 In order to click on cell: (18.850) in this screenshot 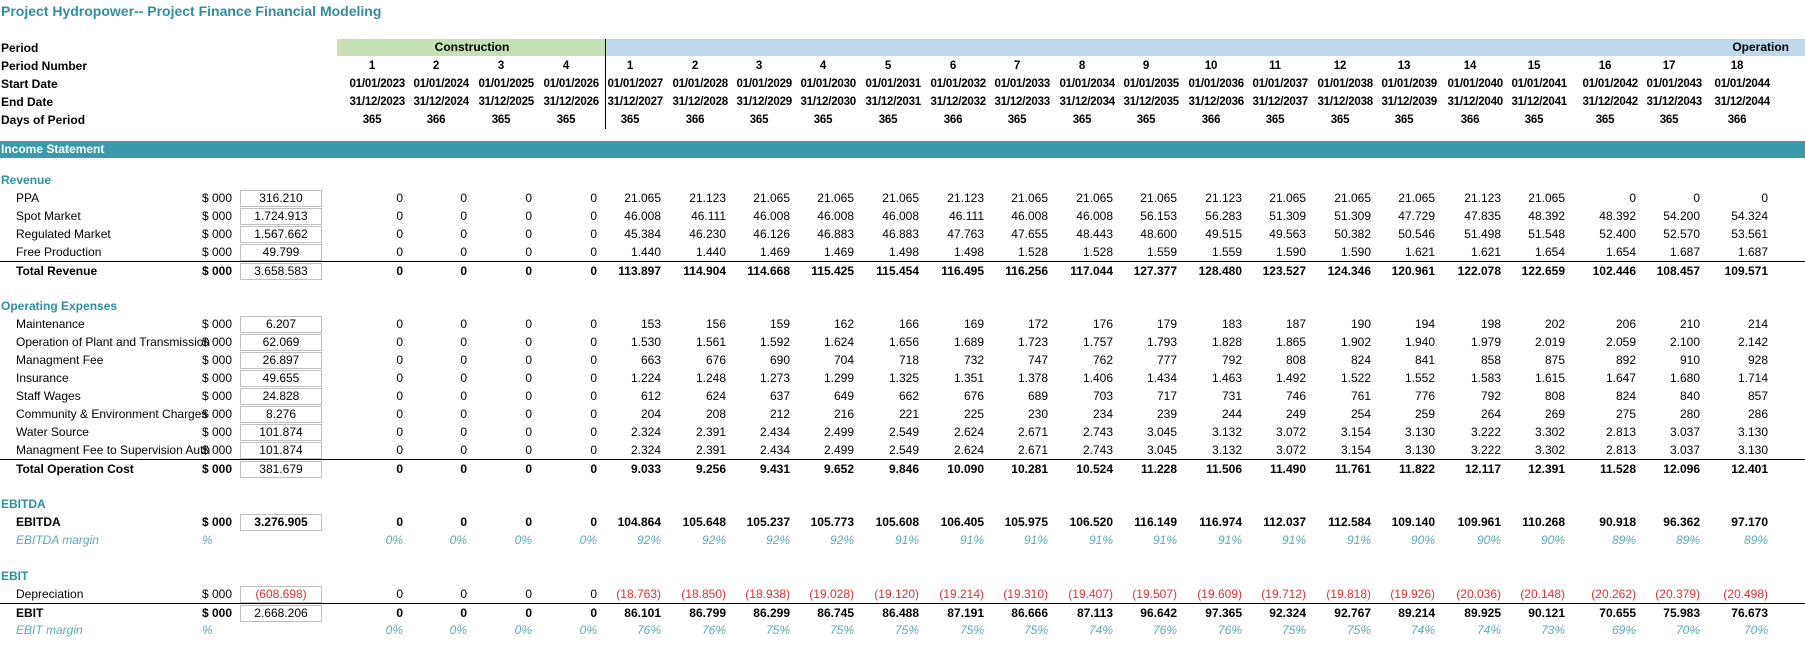, I will do `click(703, 594)`.